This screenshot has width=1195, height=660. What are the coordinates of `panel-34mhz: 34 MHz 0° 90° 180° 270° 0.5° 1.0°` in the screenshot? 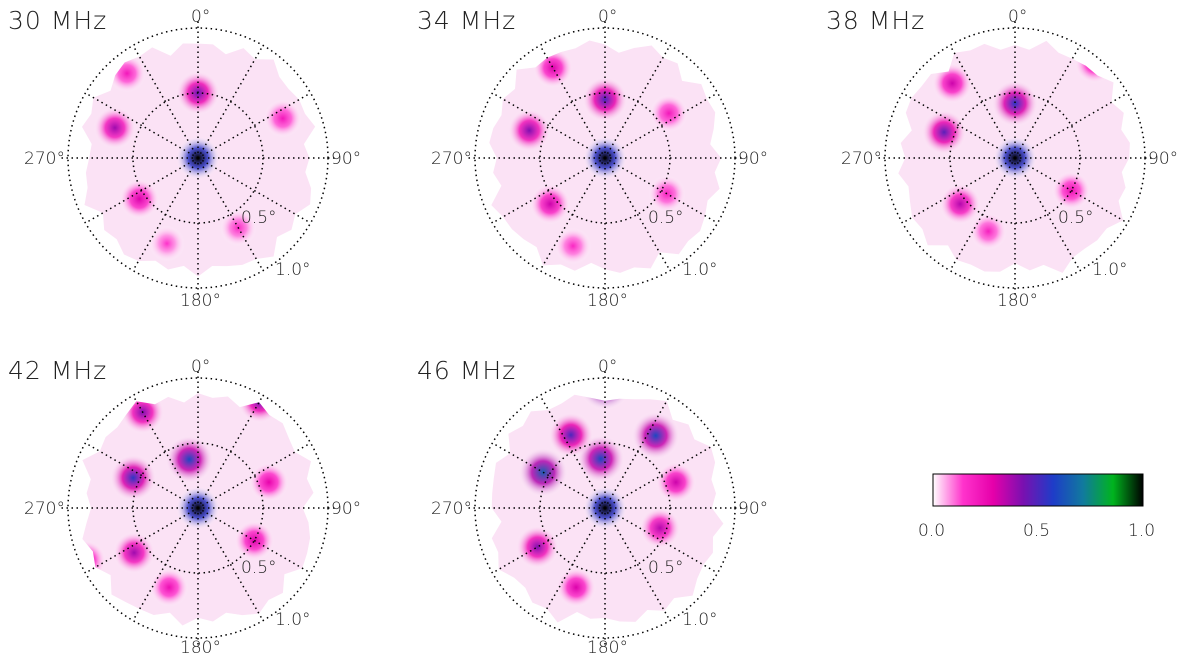 It's located at (592, 158).